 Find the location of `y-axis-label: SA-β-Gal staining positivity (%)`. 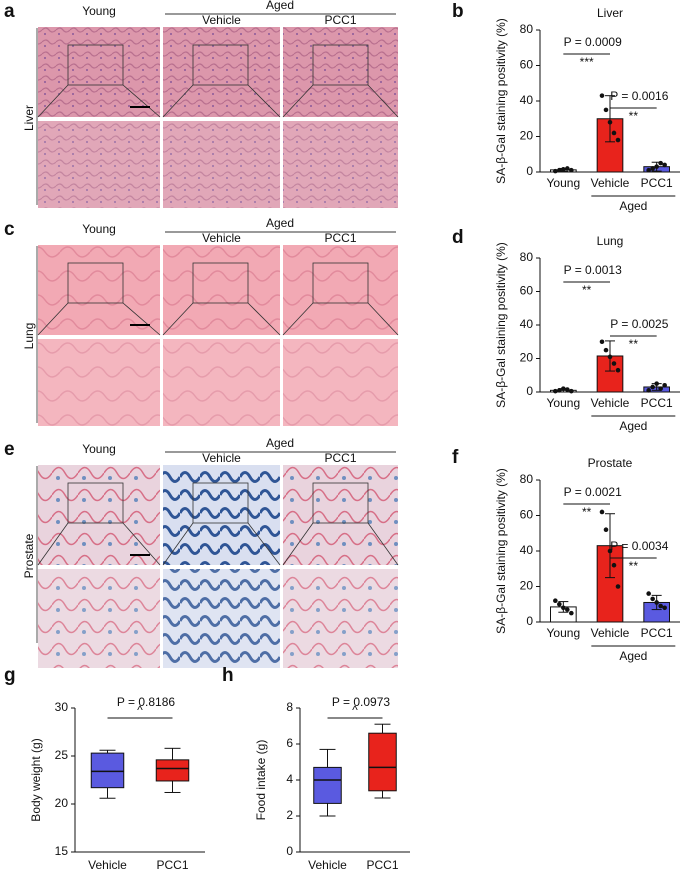

y-axis-label: SA-β-Gal staining positivity (%) is located at coordinates (501, 101).